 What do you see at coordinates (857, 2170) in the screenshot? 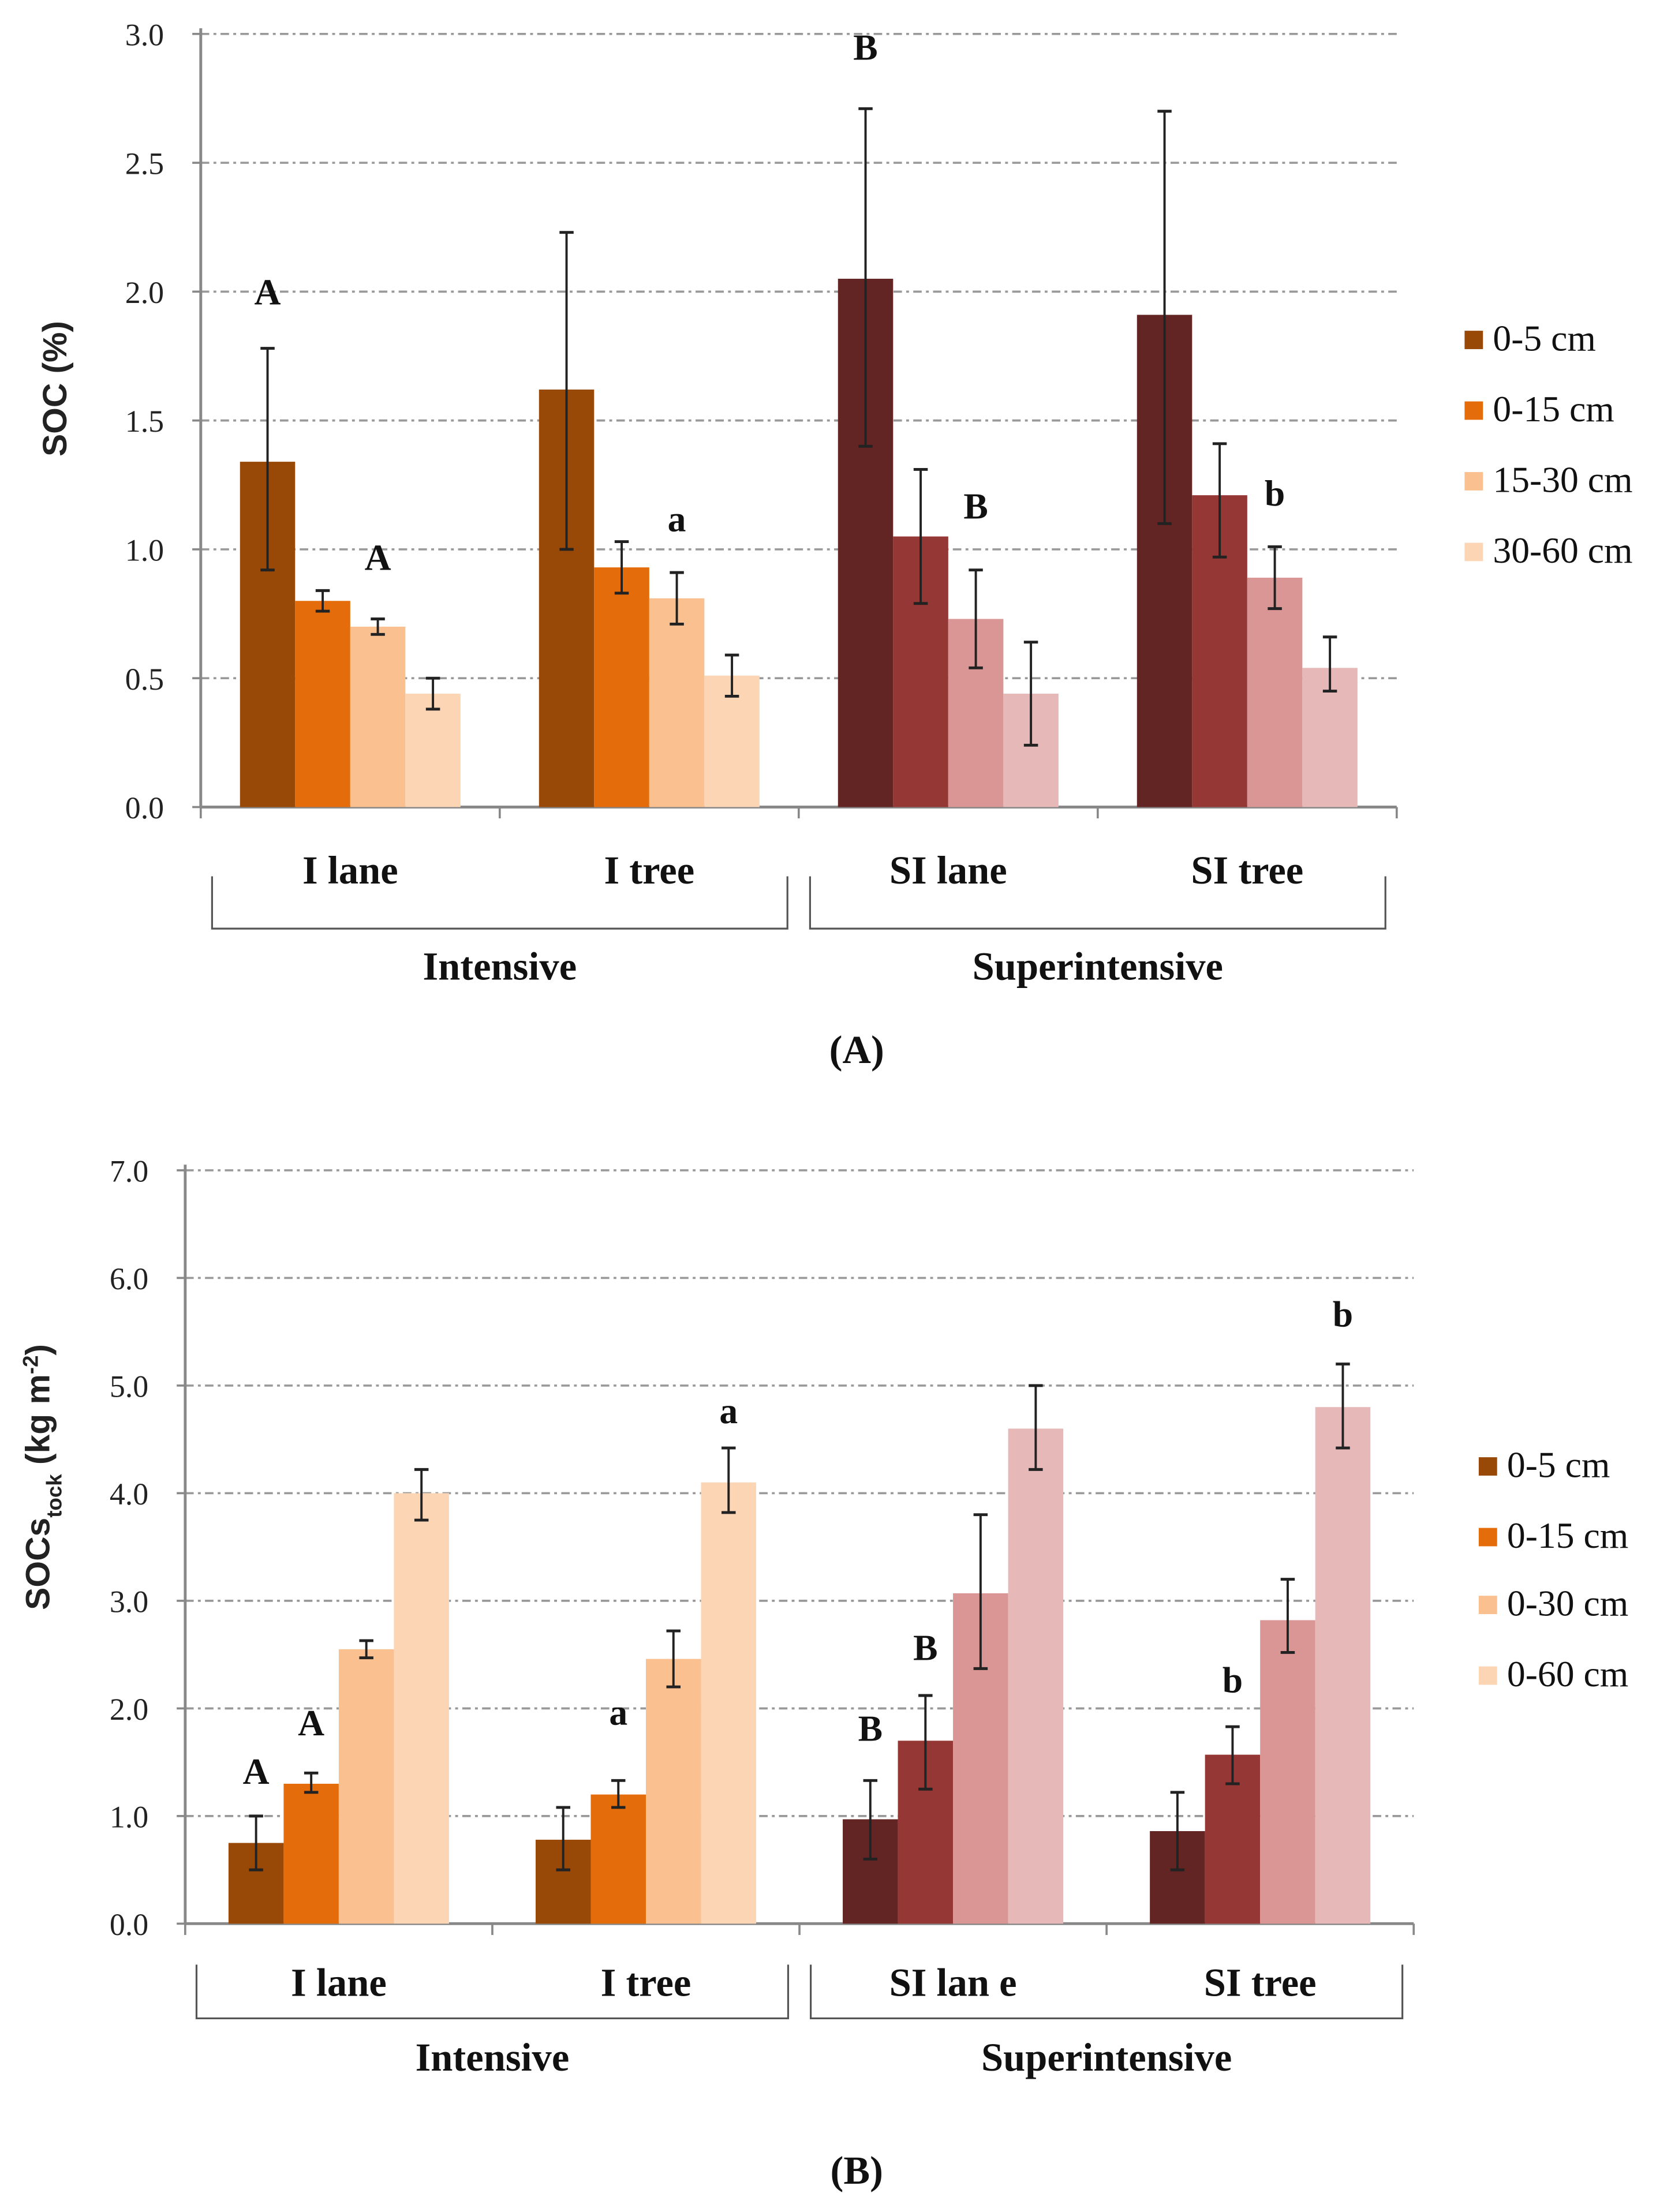
I see `panel-label: (B)` at bounding box center [857, 2170].